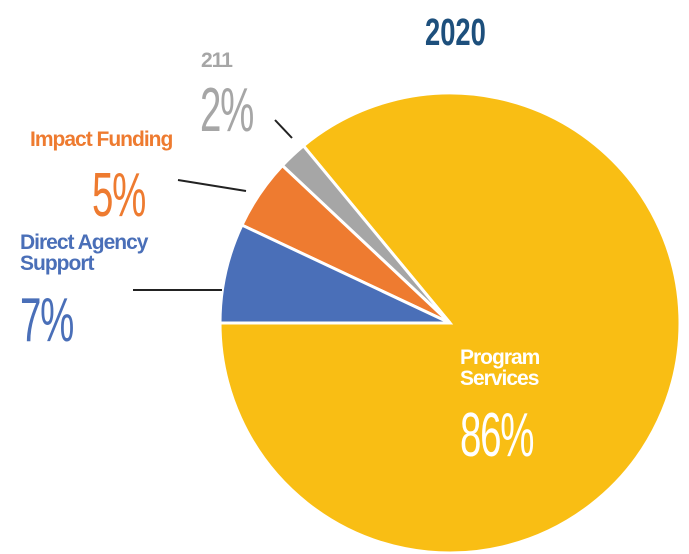 The height and width of the screenshot is (554, 689). Describe the element at coordinates (500, 368) in the screenshot. I see `category-label: Program Services` at that location.